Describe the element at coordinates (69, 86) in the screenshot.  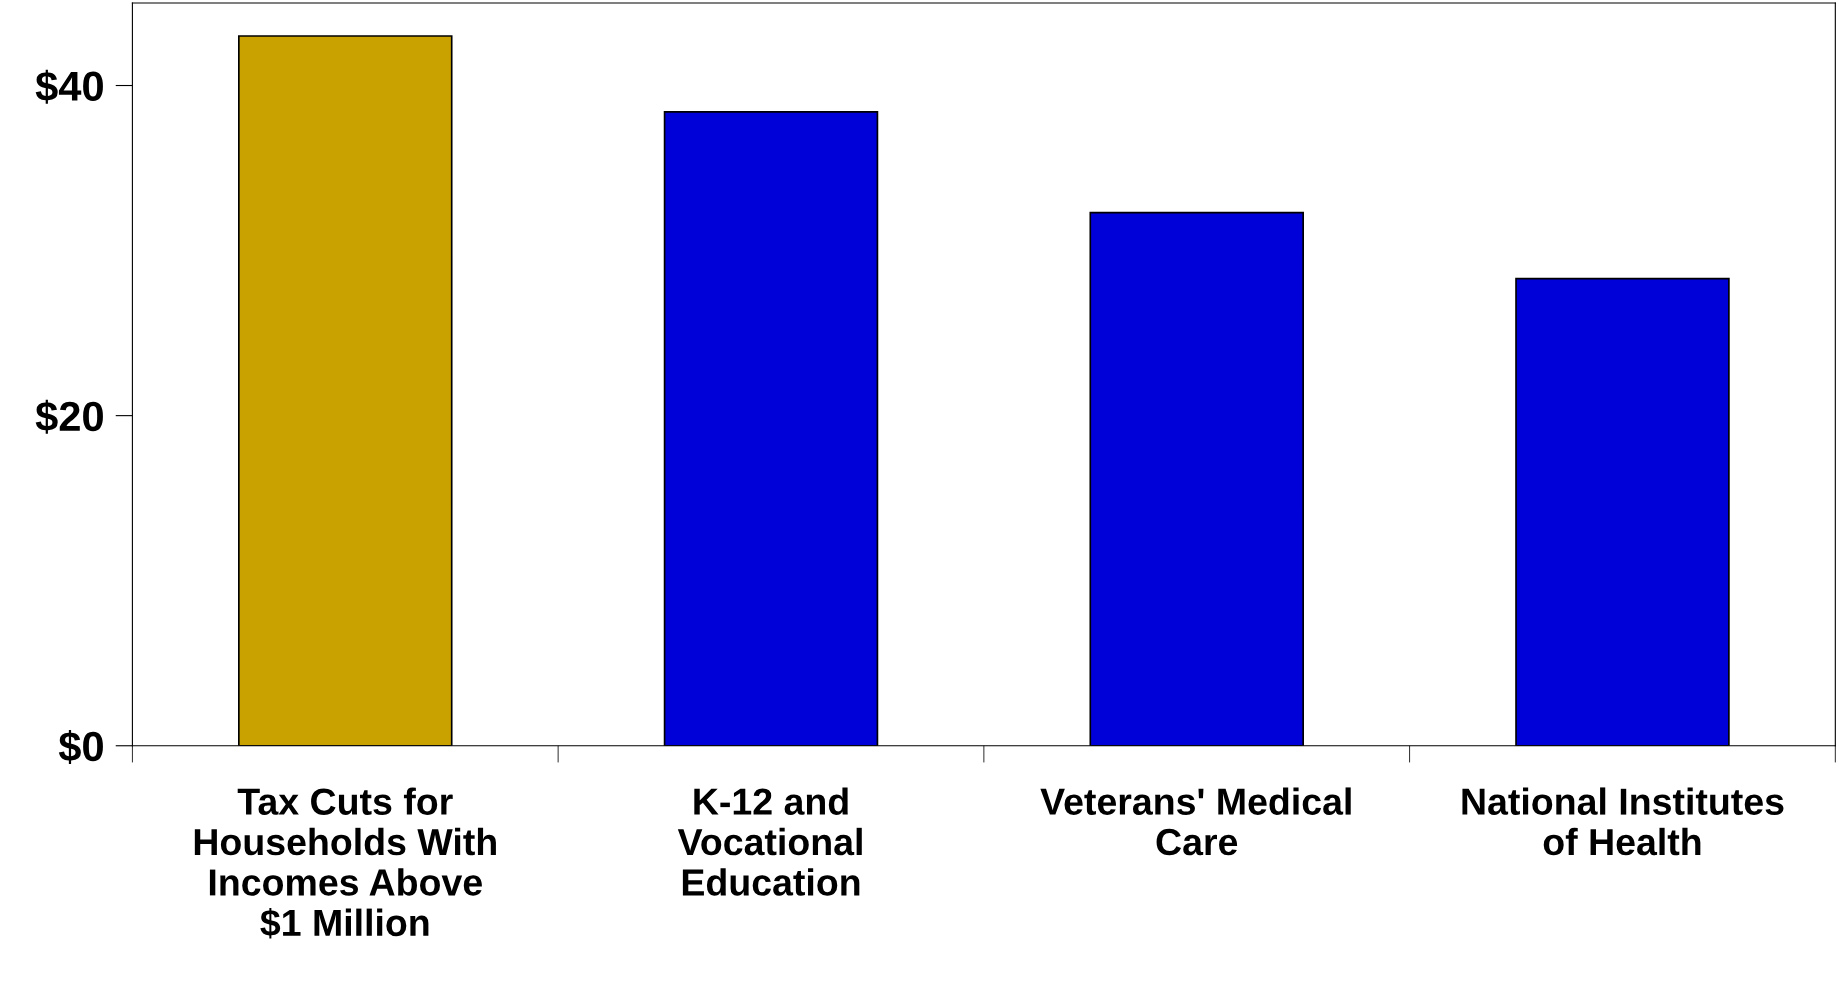
I see `y-tick-label: $40` at that location.